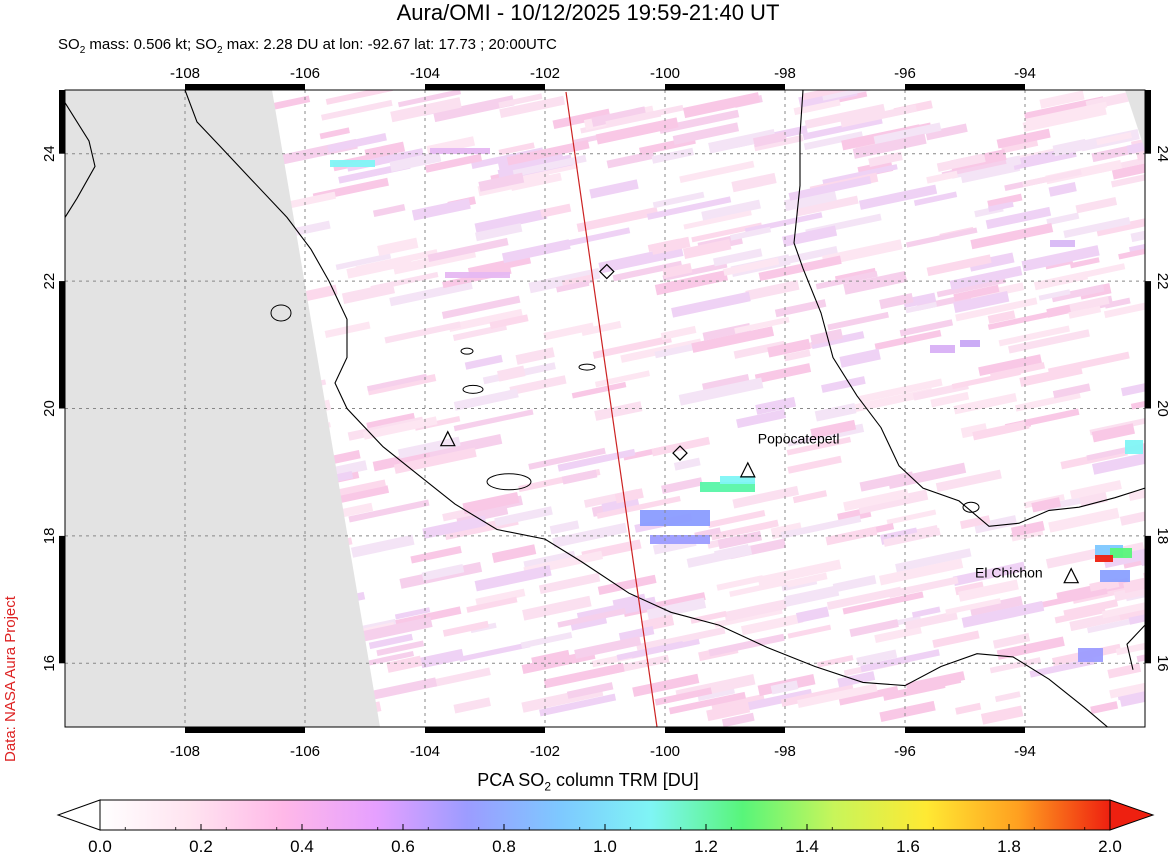 Image resolution: width=1176 pixels, height=855 pixels. Describe the element at coordinates (467, 351) in the screenshot. I see `lake-outline` at that location.